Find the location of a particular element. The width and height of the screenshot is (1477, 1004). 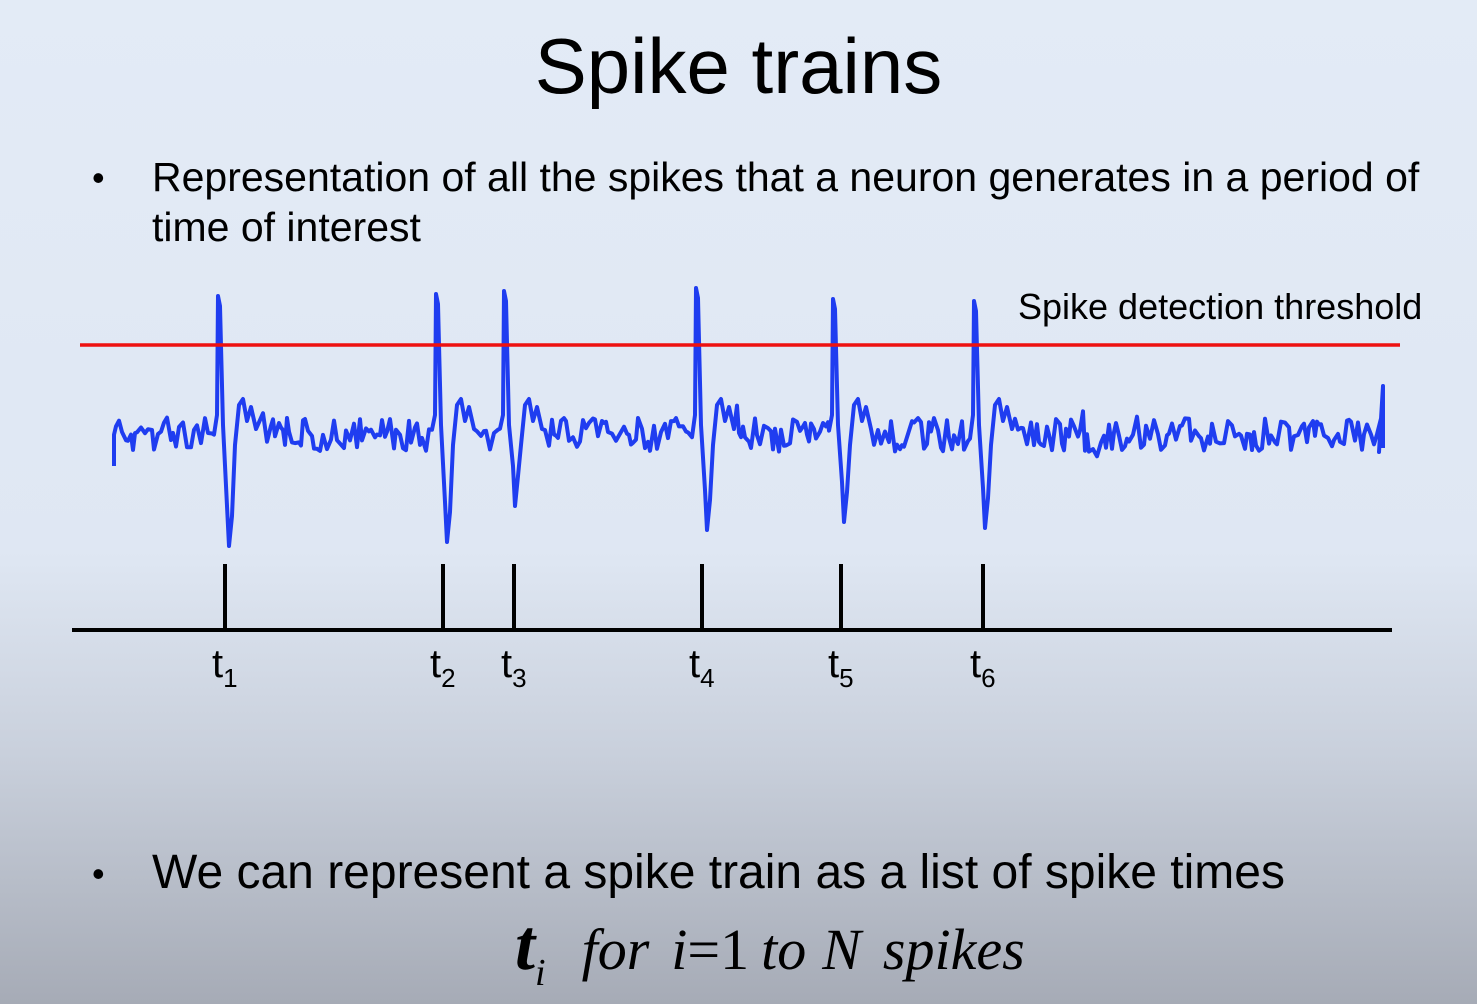

formula-symbol: t is located at coordinates (525, 945).